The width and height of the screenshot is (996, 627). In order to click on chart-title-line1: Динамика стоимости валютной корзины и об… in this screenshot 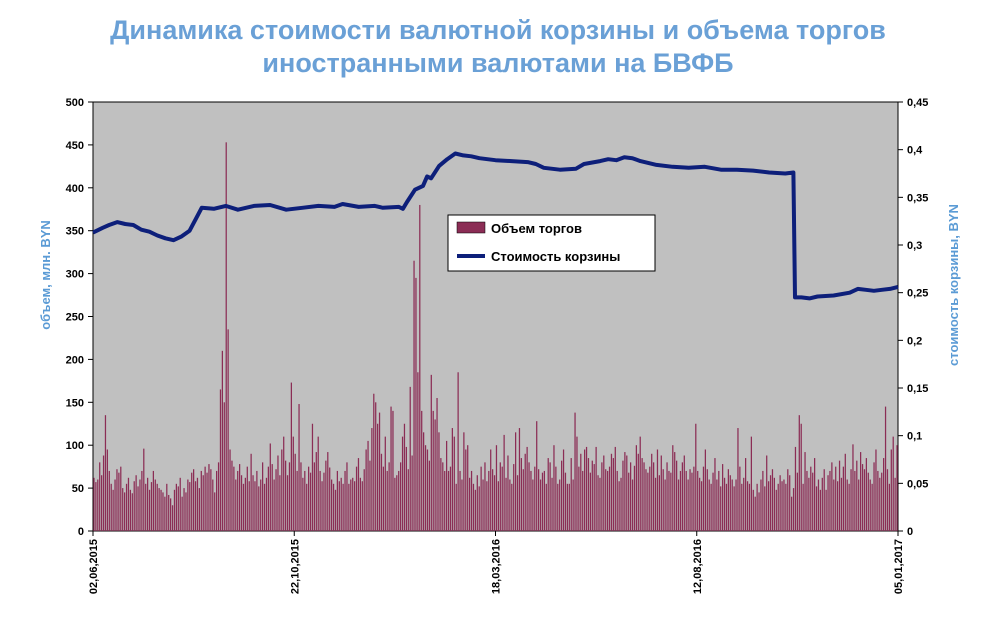, I will do `click(498, 30)`.